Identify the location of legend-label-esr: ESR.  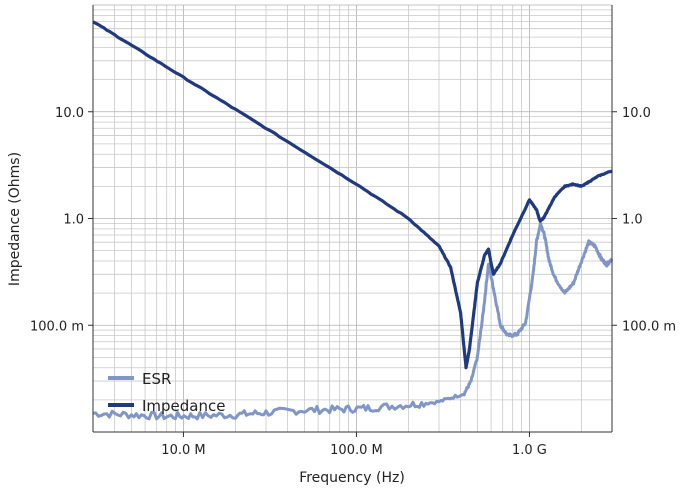
(156, 379).